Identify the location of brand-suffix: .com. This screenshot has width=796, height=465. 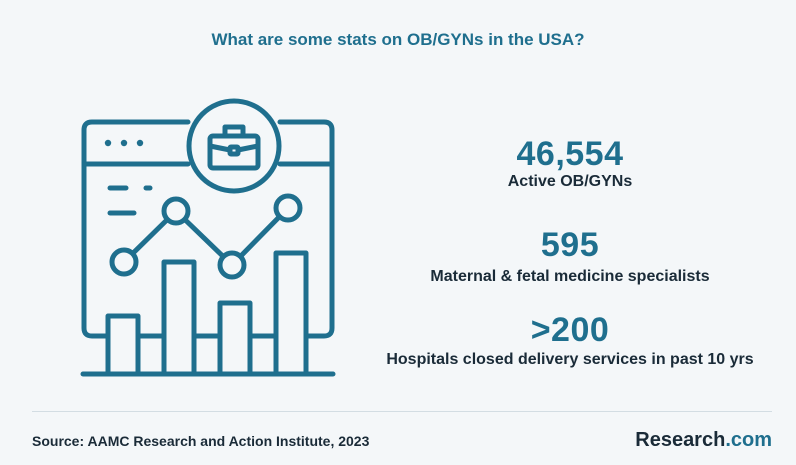
(748, 440).